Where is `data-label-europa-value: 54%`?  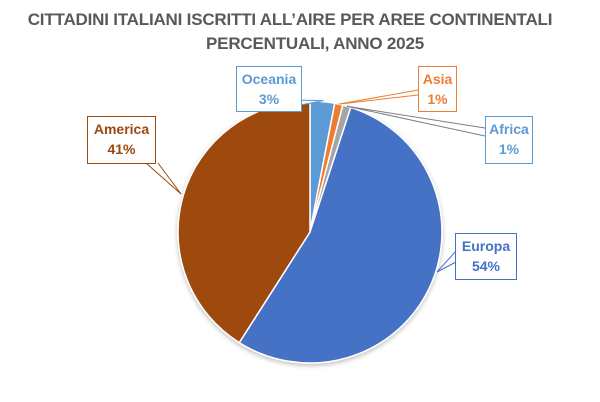 data-label-europa-value: 54% is located at coordinates (486, 266).